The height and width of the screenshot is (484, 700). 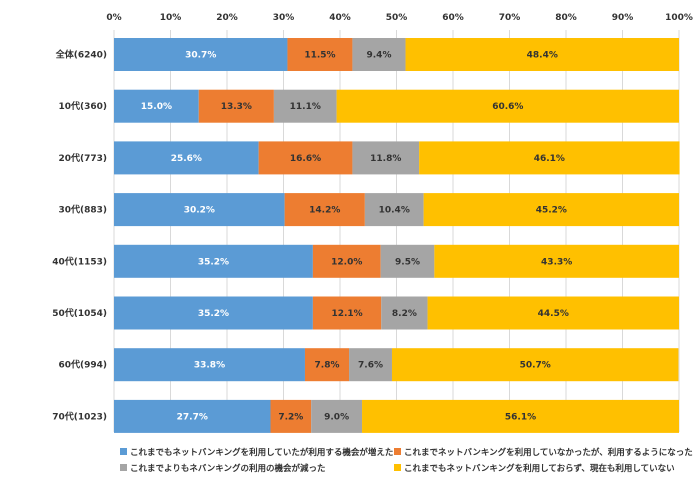 I want to click on data-label: 15.0%, so click(x=156, y=107).